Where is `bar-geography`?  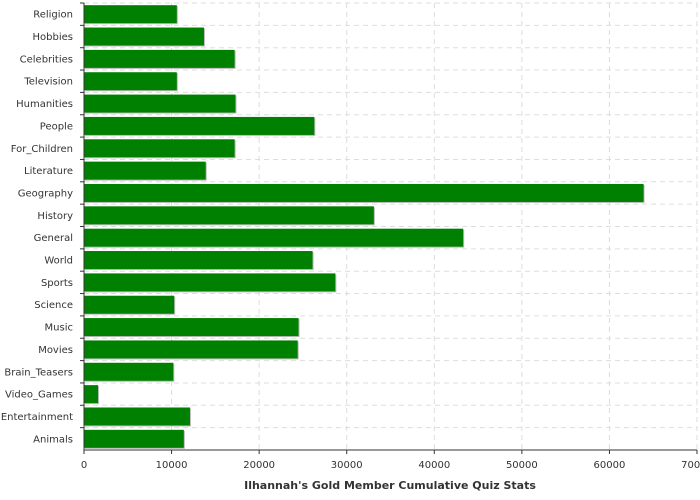 bar-geography is located at coordinates (364, 192).